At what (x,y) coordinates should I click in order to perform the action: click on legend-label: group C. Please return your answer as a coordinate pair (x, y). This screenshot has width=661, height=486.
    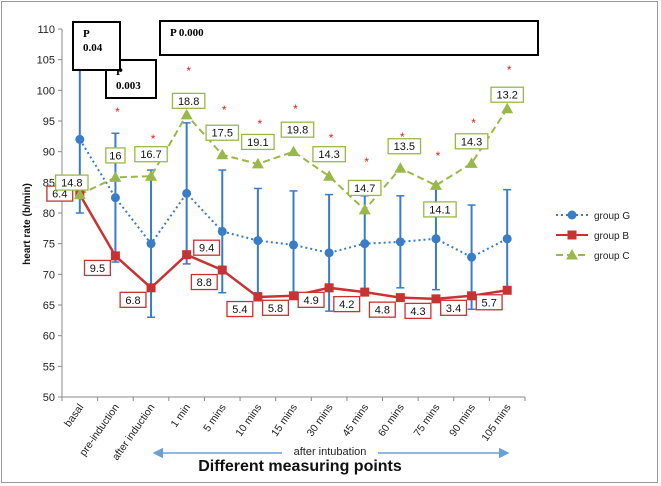
    Looking at the image, I should click on (612, 256).